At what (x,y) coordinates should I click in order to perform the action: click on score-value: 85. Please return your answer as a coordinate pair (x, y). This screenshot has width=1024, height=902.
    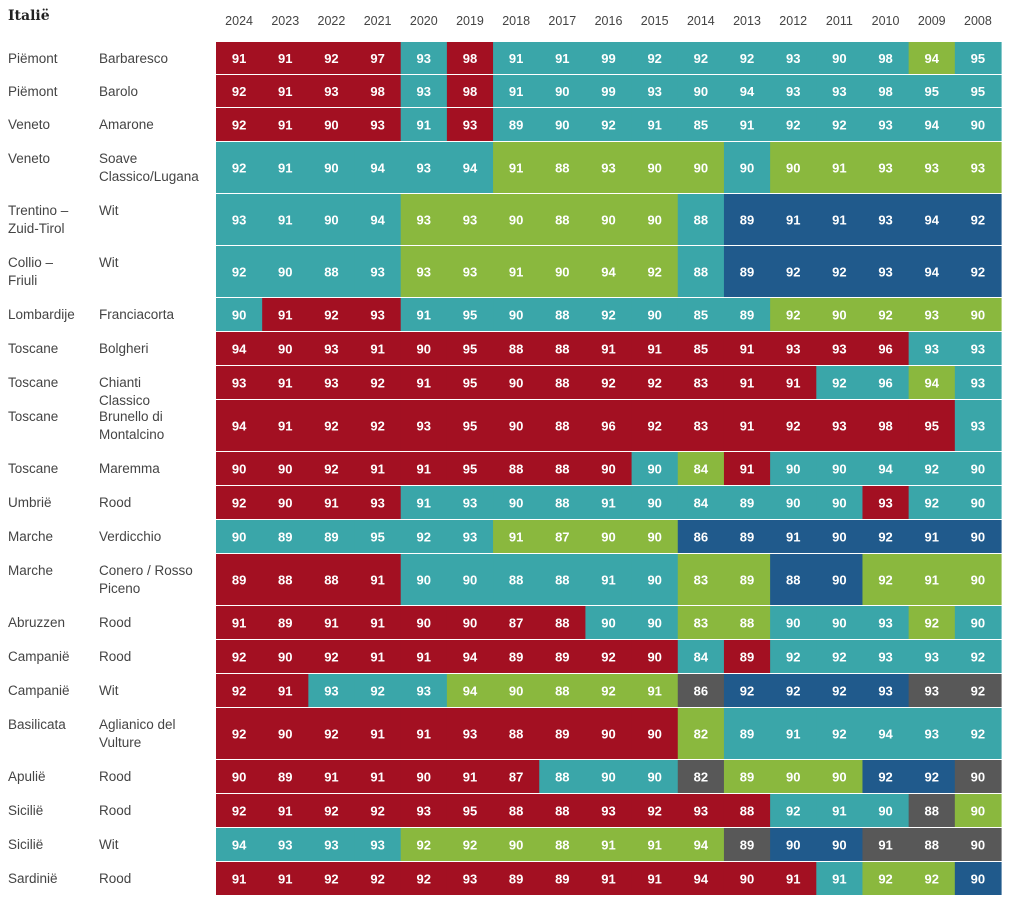
    Looking at the image, I should click on (701, 315).